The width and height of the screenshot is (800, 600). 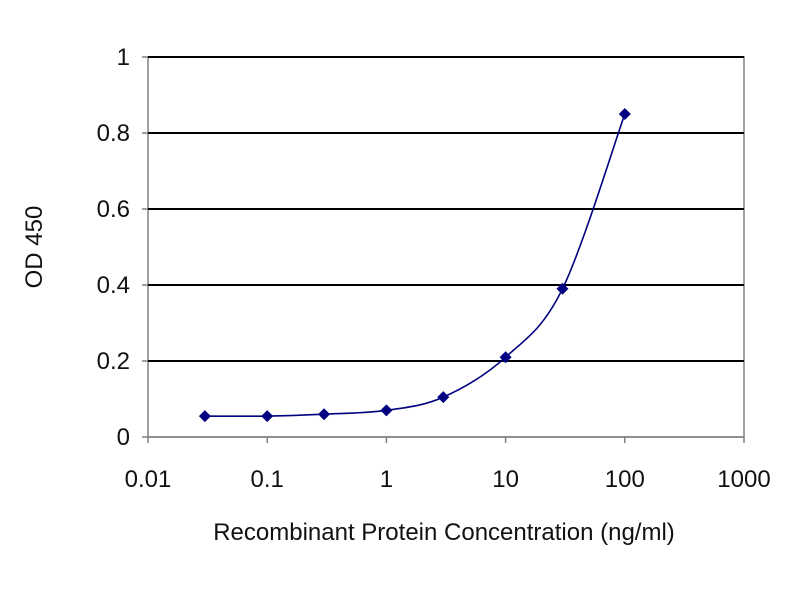 I want to click on y-axis-title: OD 450, so click(x=34, y=247).